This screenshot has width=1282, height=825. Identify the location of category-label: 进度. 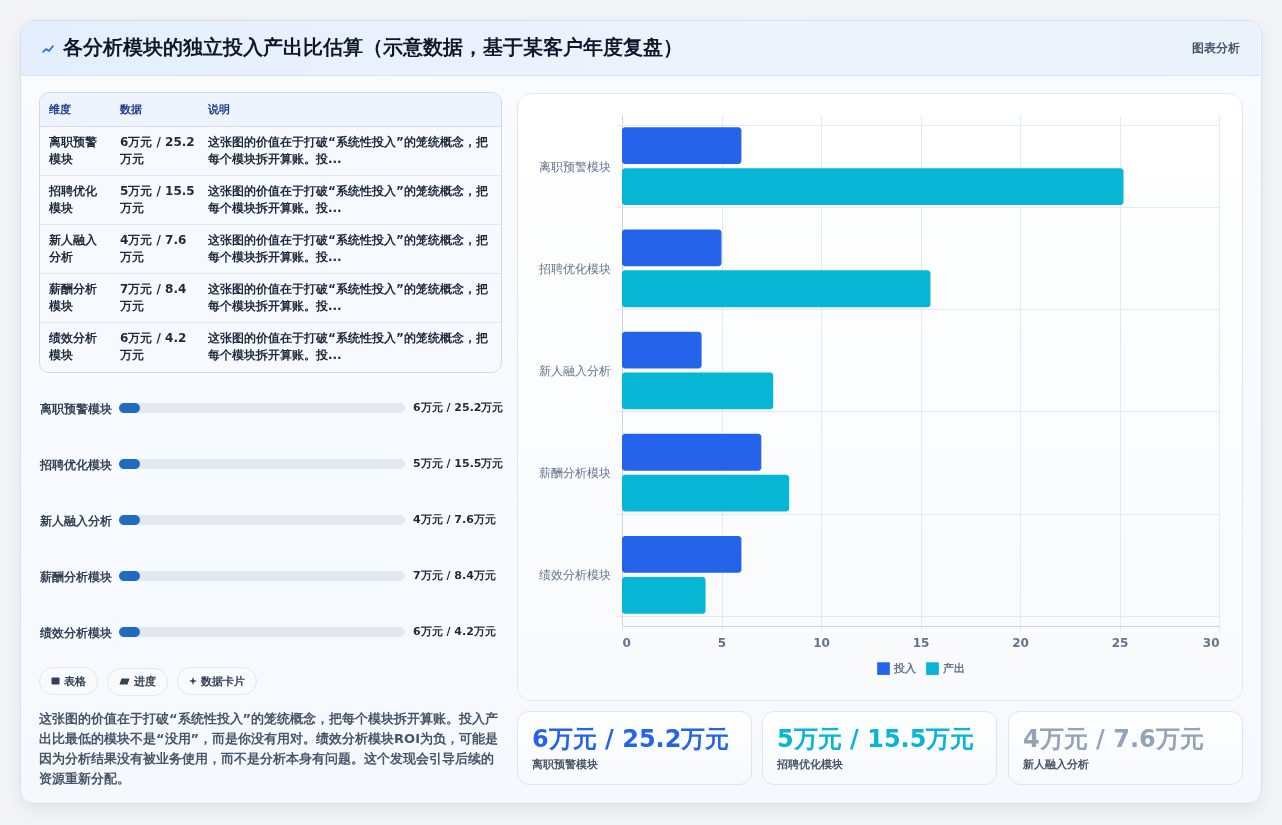
(145, 681).